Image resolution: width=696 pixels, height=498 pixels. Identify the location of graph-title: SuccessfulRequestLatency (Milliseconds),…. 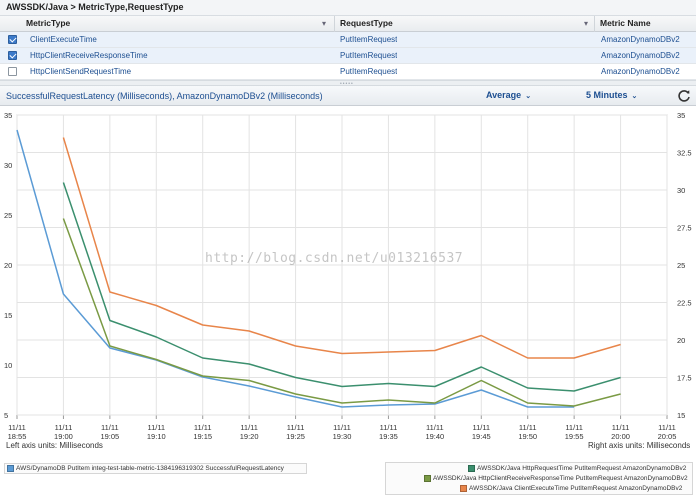
(164, 96).